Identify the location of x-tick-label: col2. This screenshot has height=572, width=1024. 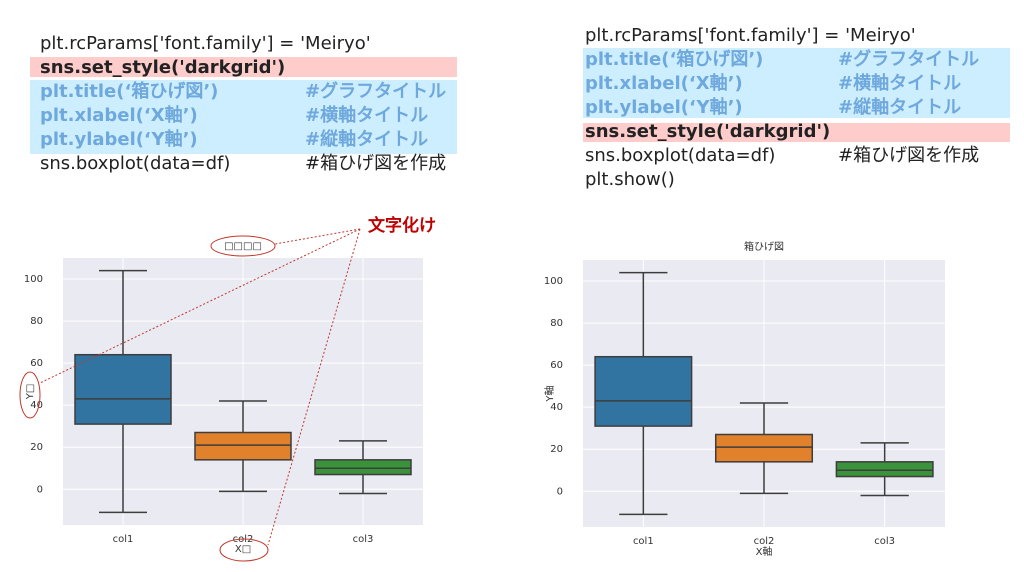
(764, 541).